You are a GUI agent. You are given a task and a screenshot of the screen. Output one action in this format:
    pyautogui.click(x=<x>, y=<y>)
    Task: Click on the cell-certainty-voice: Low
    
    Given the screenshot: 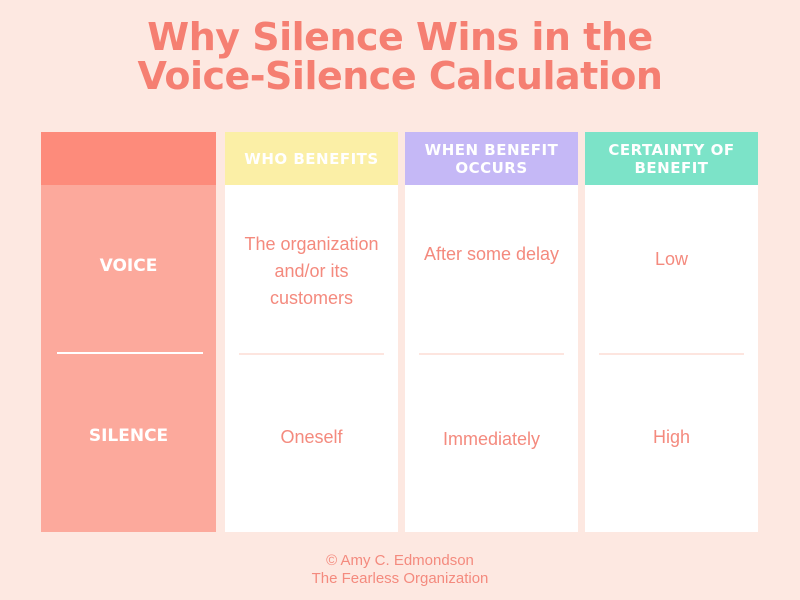 What is the action you would take?
    pyautogui.click(x=671, y=259)
    